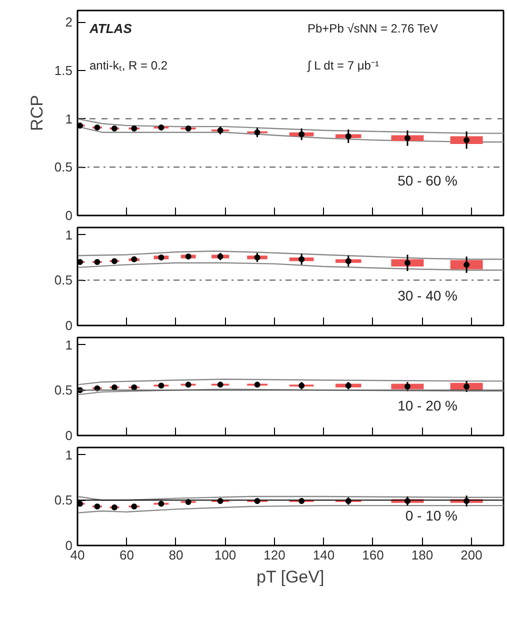 This screenshot has height=626, width=507. I want to click on x-tick-label: 80, so click(176, 555).